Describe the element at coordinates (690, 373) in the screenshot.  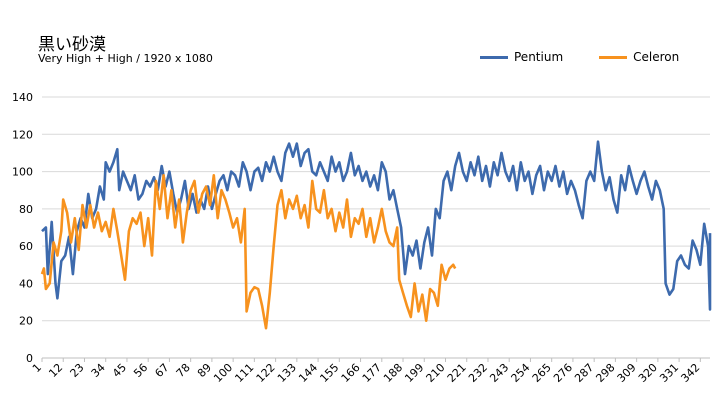
I see `x-tick-label-342: 342` at that location.